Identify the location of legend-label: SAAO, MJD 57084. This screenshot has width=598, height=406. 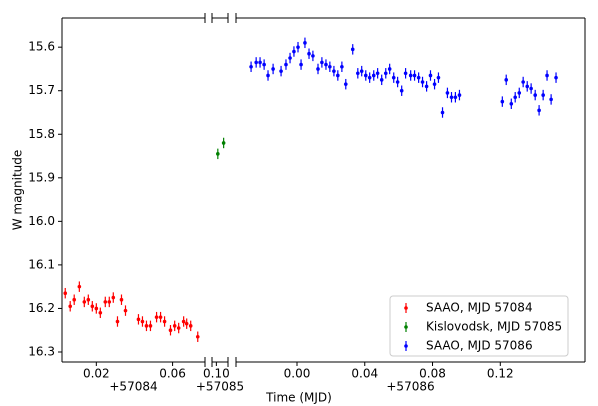
(479, 308).